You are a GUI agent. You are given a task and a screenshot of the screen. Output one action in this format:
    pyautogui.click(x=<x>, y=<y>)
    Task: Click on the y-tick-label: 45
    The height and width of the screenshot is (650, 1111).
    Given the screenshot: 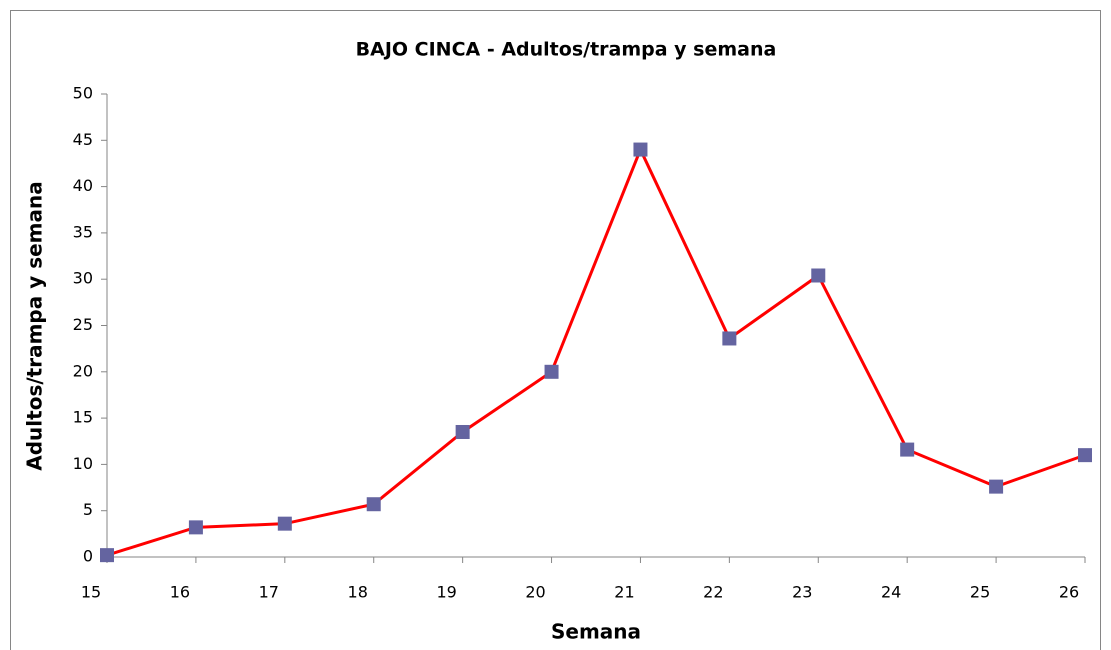 What is the action you would take?
    pyautogui.click(x=83, y=139)
    